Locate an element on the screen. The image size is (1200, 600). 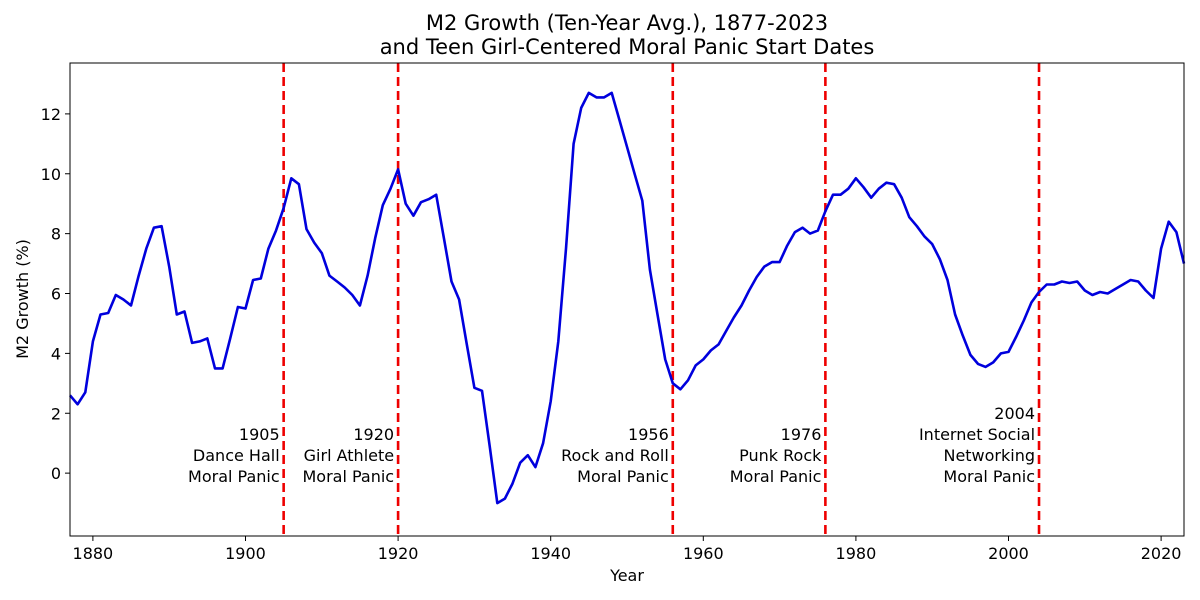
x-tick-label: 2020 is located at coordinates (1161, 553).